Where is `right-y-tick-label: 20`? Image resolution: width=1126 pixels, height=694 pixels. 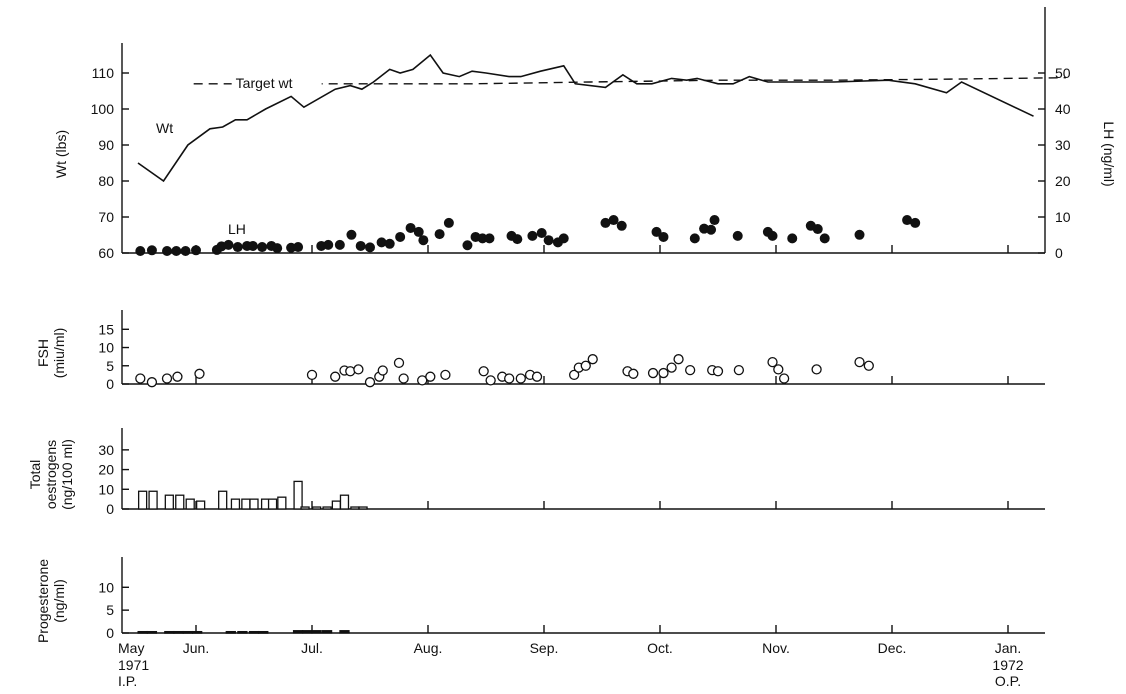
right-y-tick-label: 20 is located at coordinates (1063, 181).